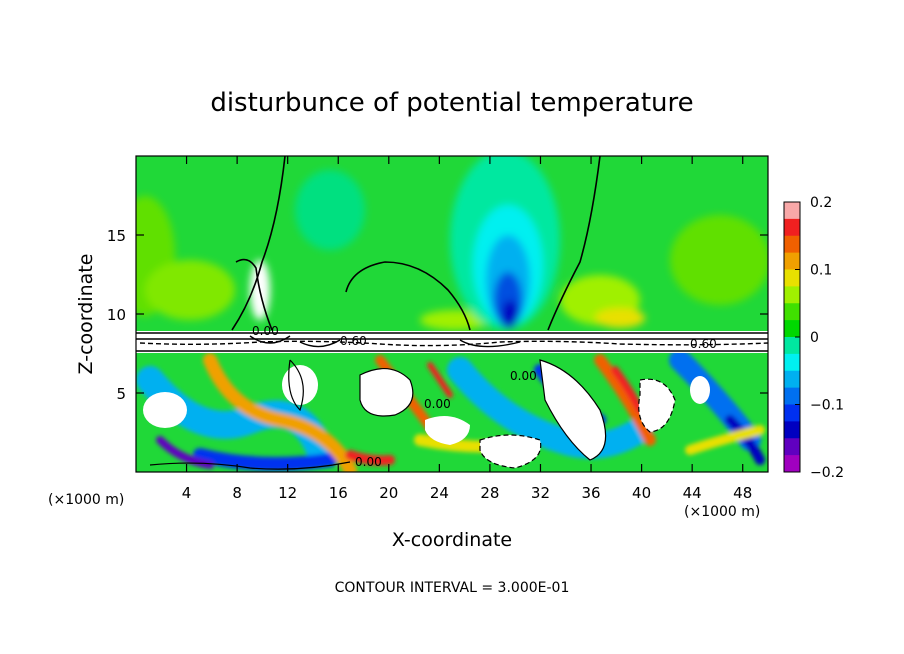  What do you see at coordinates (540, 493) in the screenshot?
I see `x-tick-label: 32` at bounding box center [540, 493].